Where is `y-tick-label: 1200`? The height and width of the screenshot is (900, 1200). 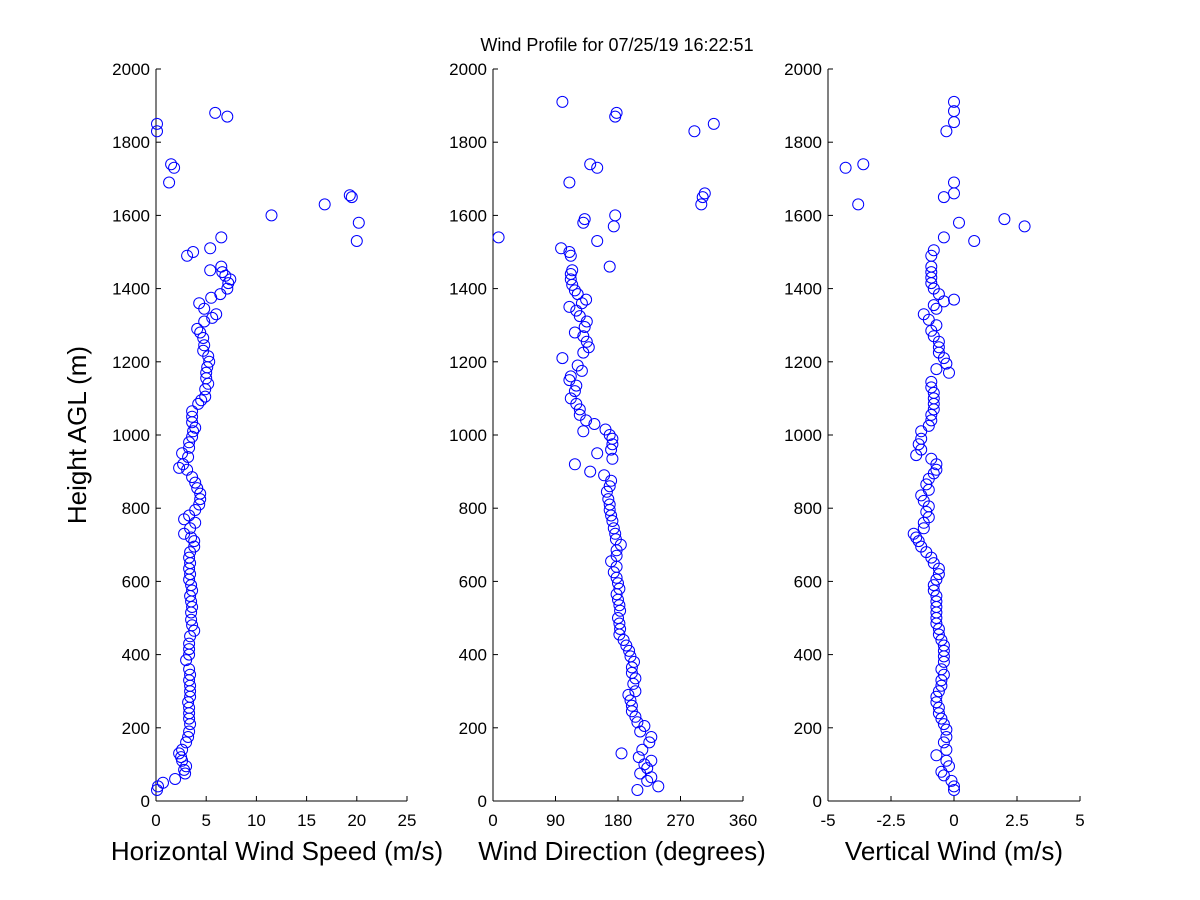 y-tick-label: 1200 is located at coordinates (468, 362).